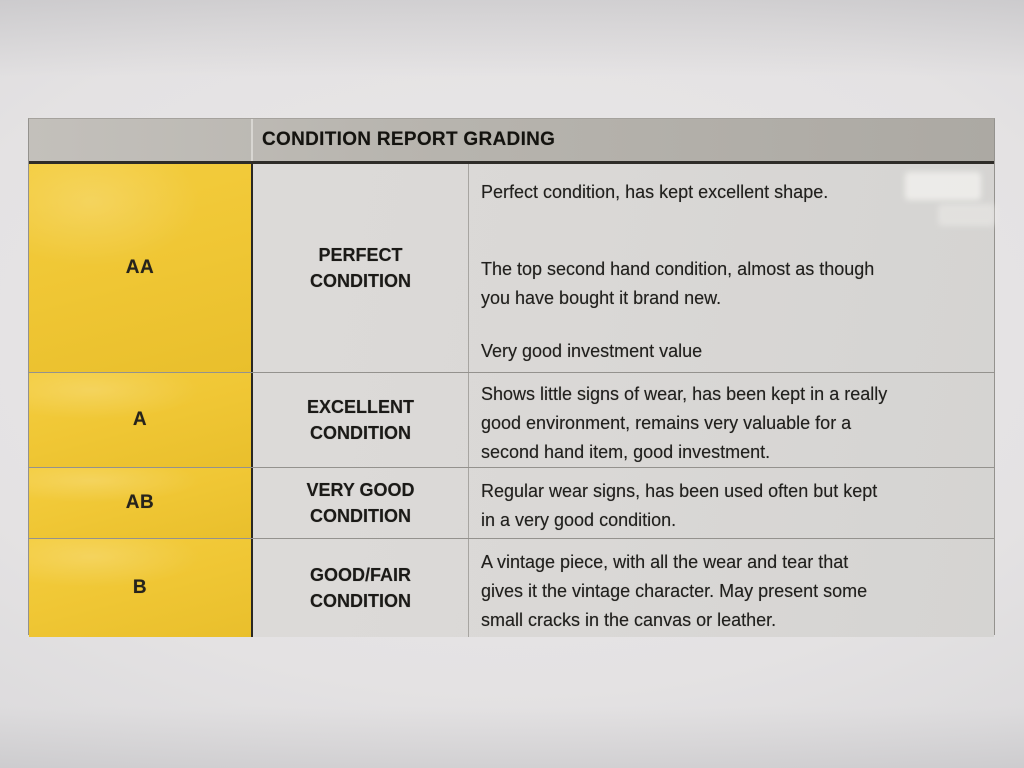 This screenshot has height=768, width=1024. Describe the element at coordinates (361, 588) in the screenshot. I see `condition-cell-b: GOOD/FAIR CONDITION` at that location.